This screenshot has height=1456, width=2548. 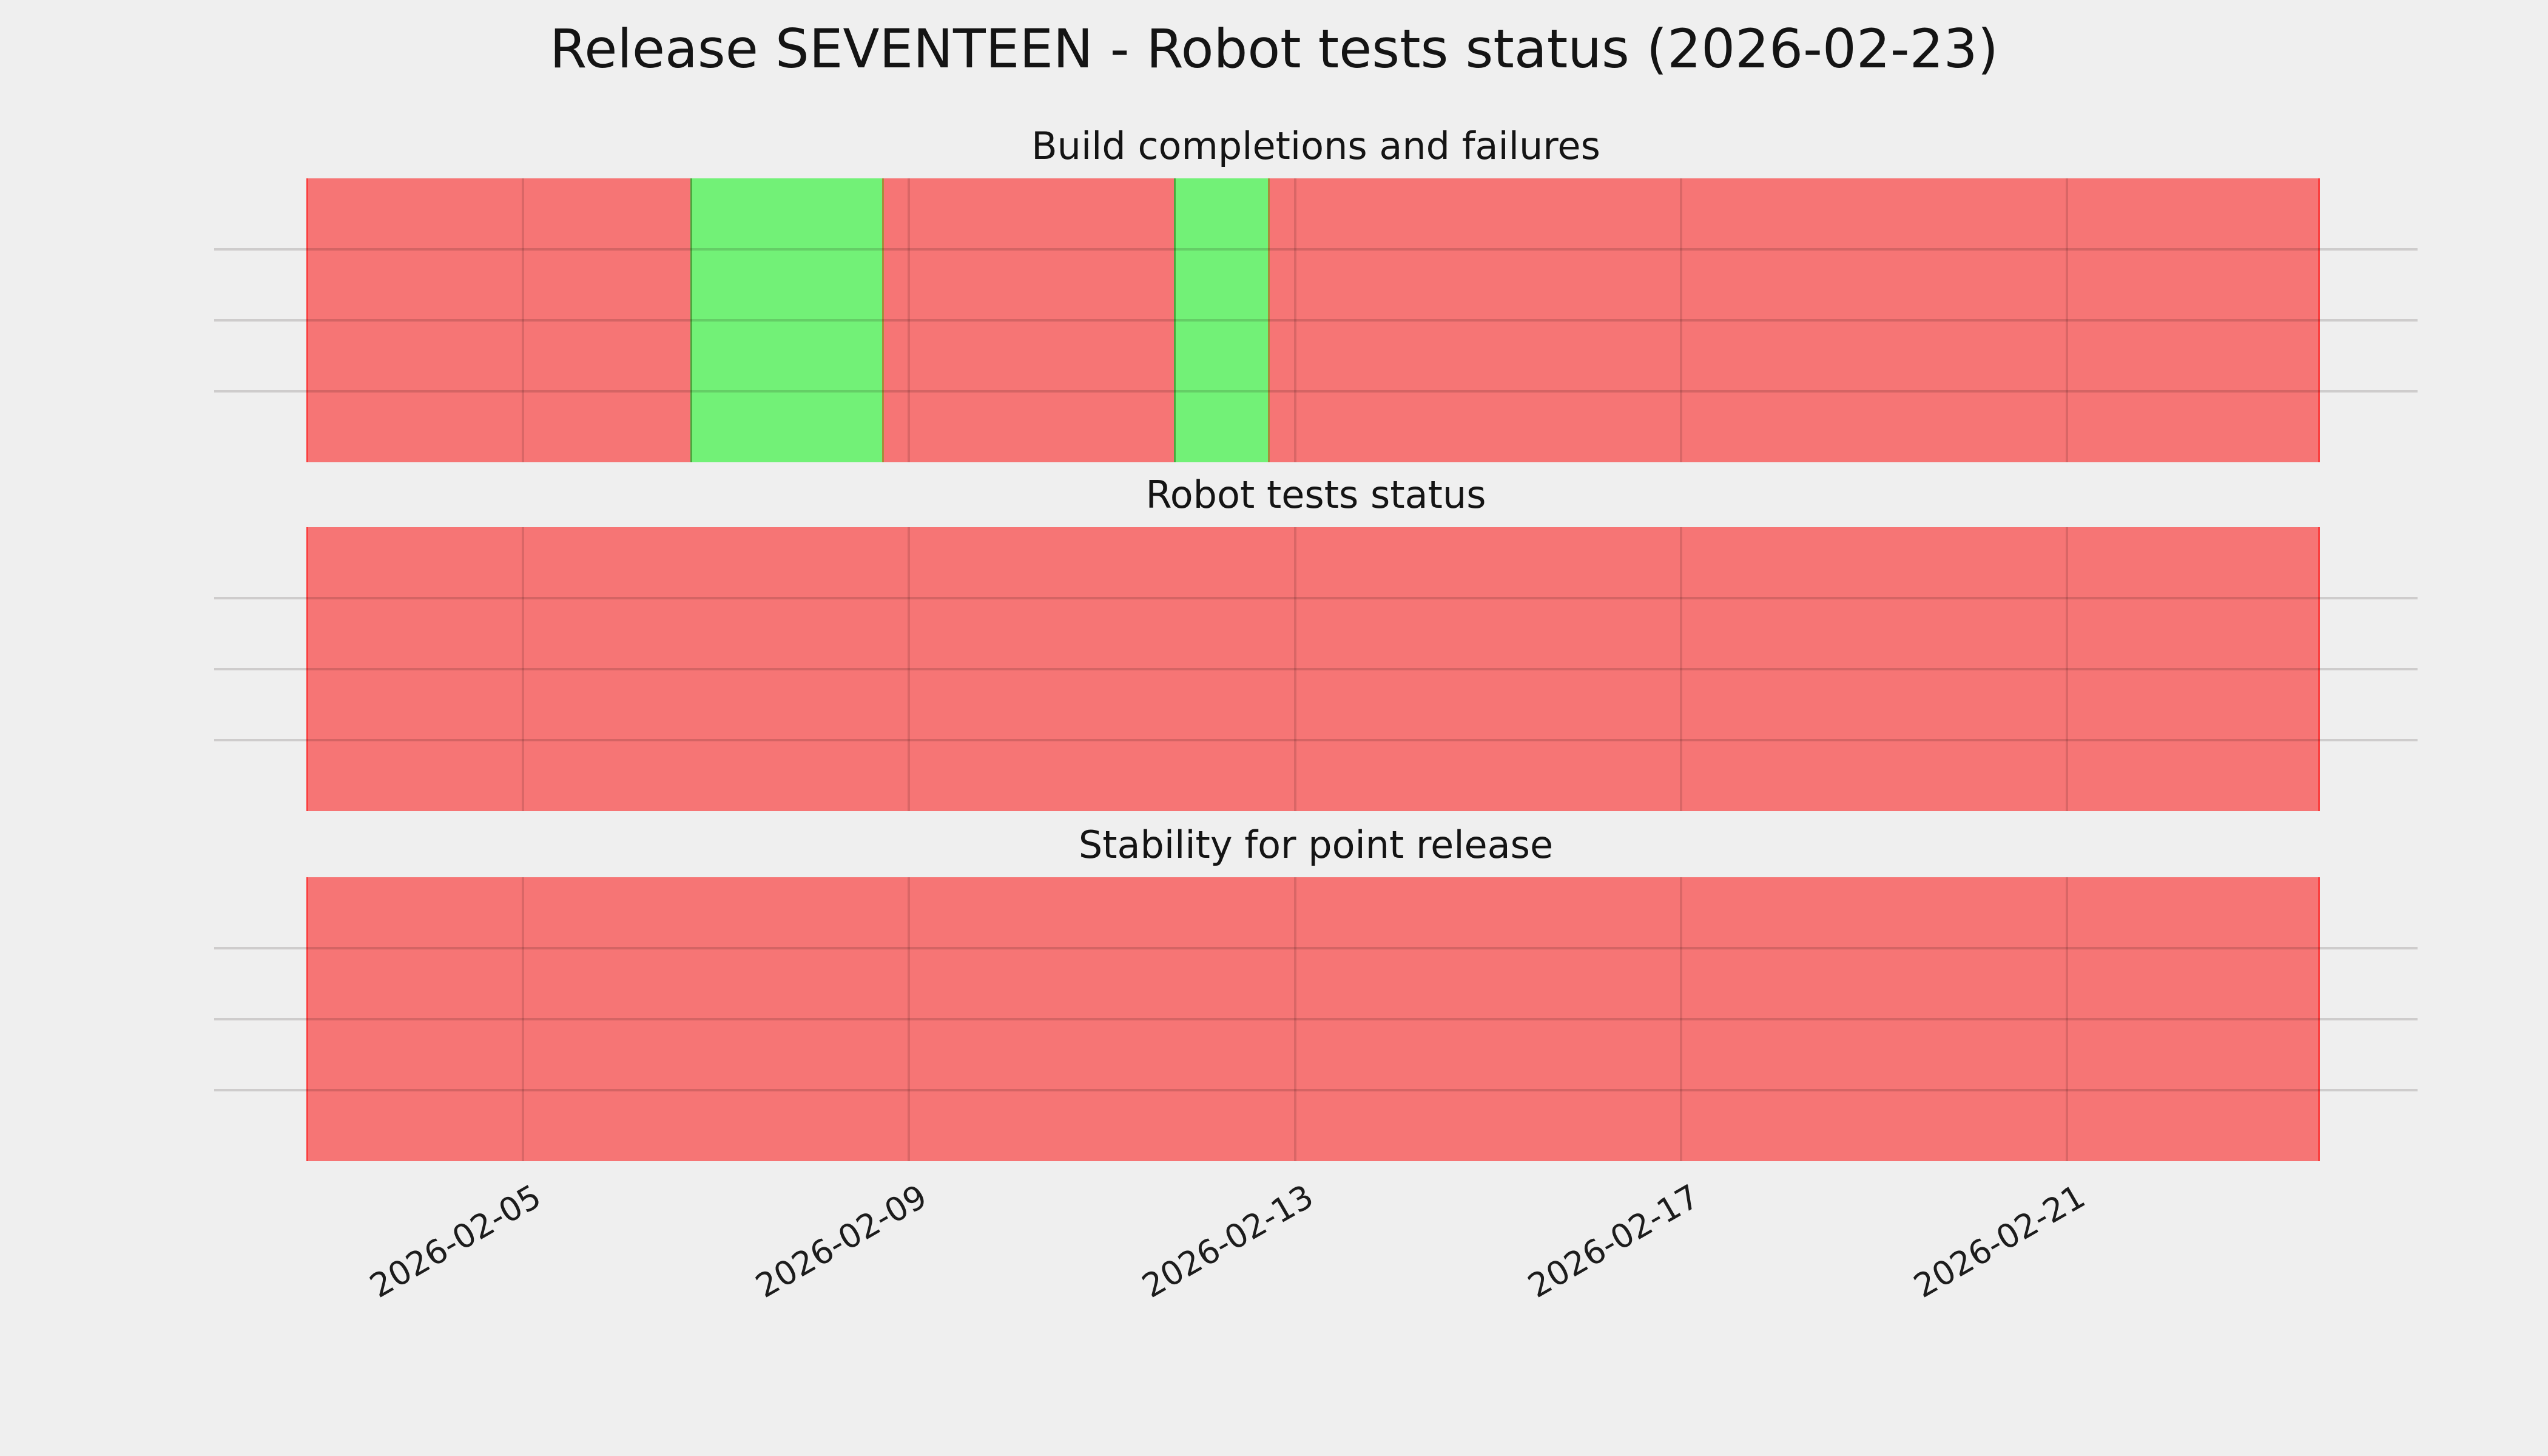 I want to click on subplot-title-build-completions: Build completions and failures, so click(x=1315, y=146).